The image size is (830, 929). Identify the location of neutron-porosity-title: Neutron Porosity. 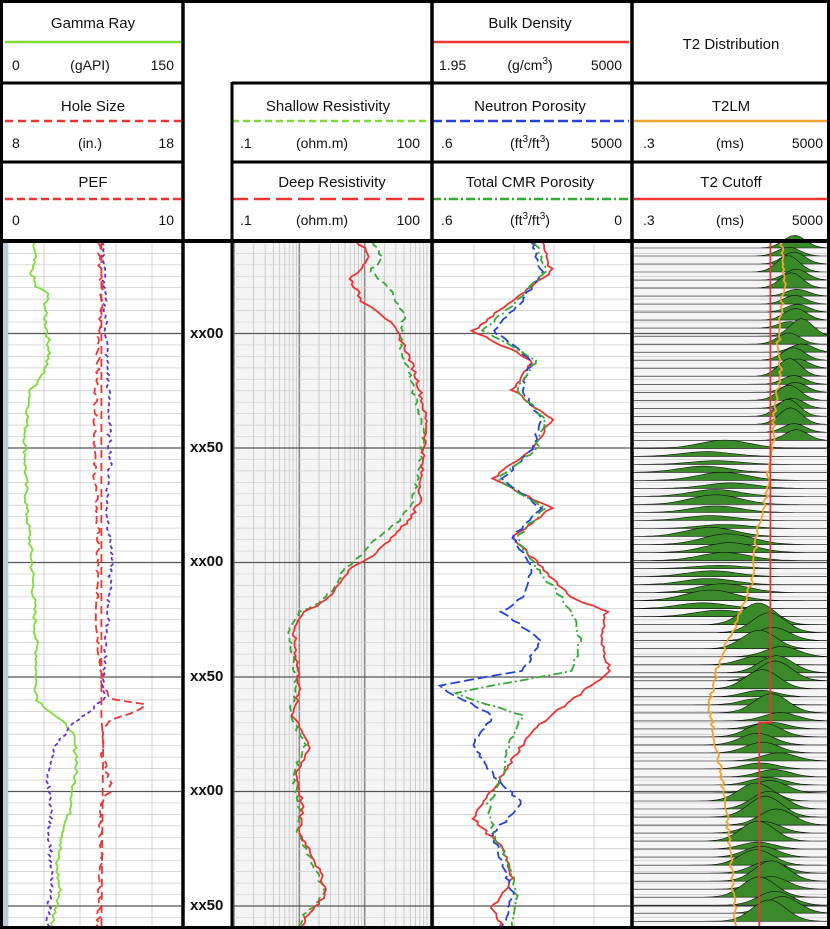
(530, 106).